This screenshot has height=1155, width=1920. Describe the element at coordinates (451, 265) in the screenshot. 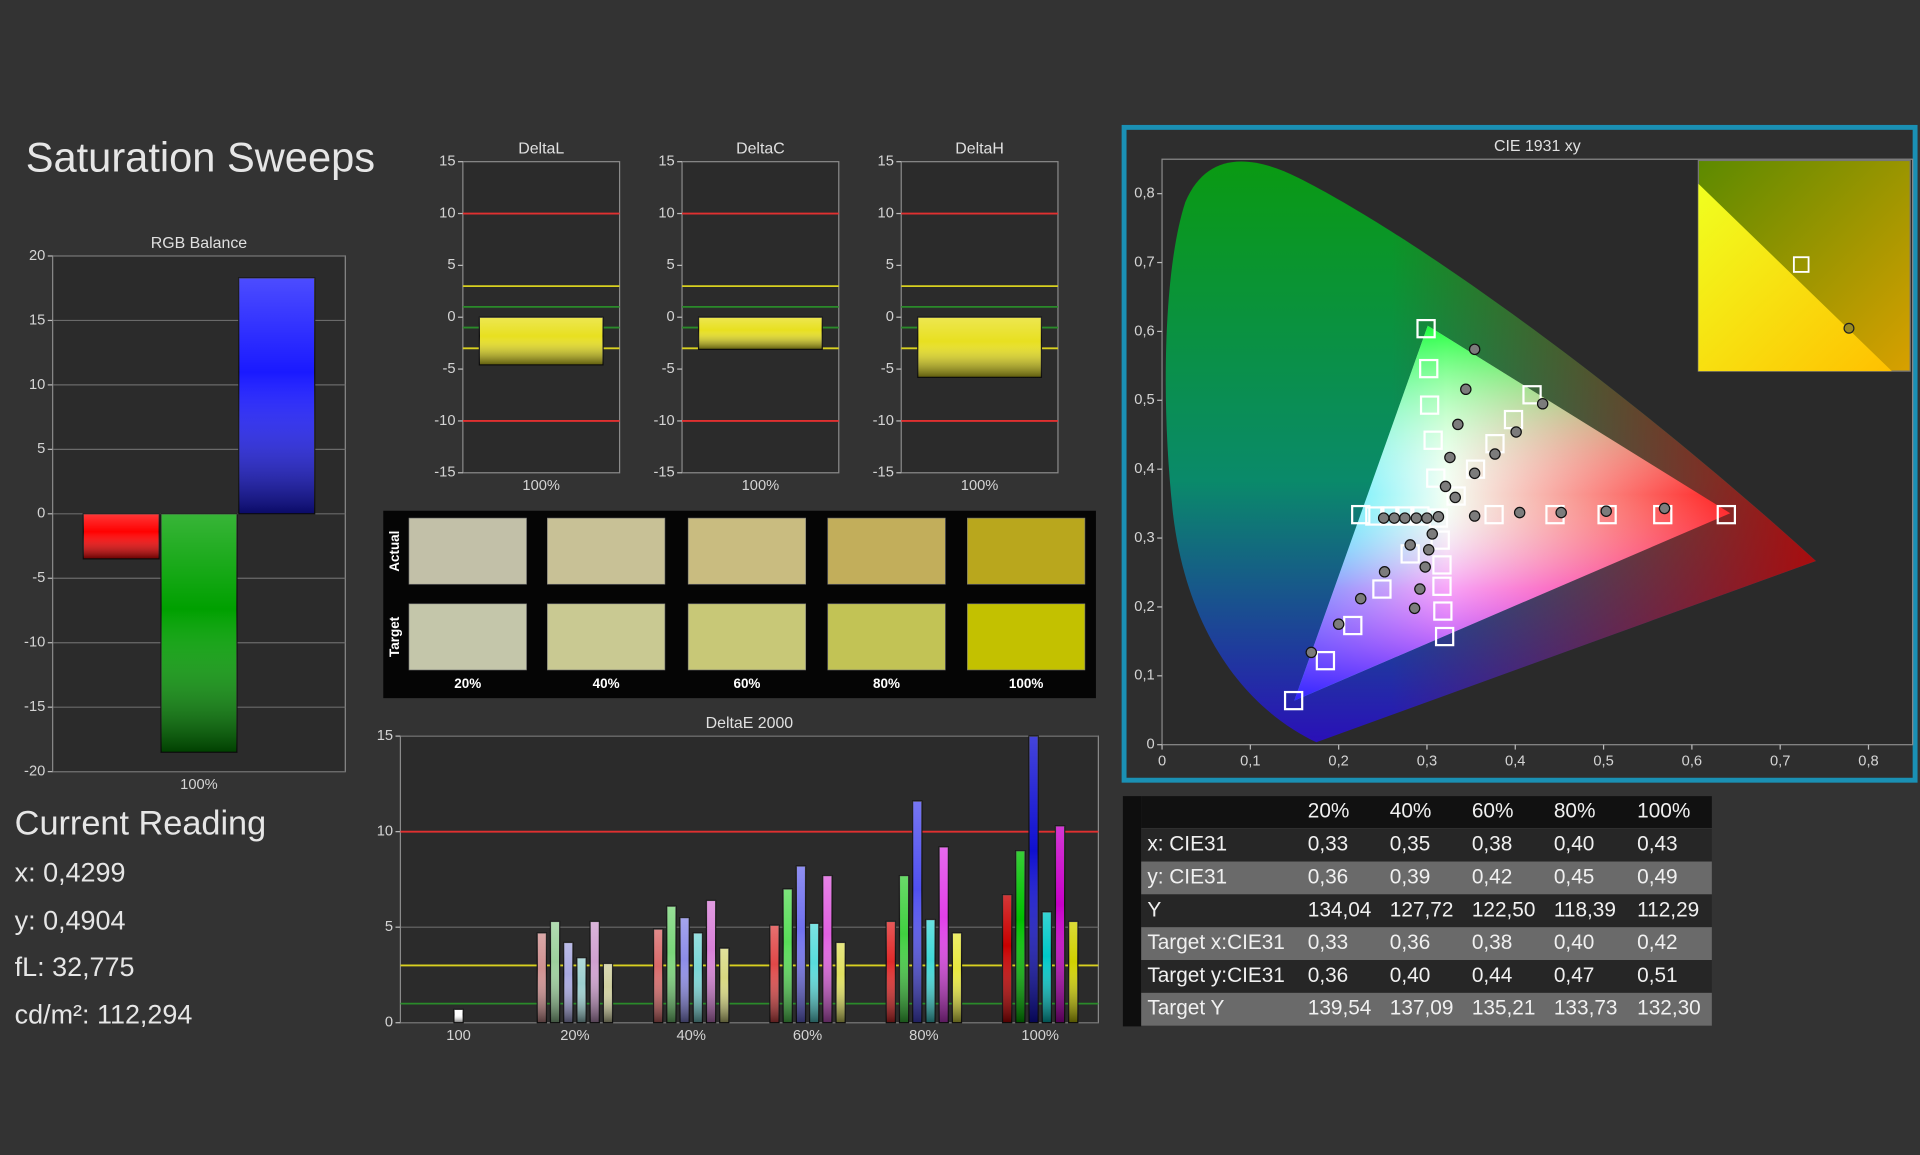

I see `y-tick-label: 5` at that location.